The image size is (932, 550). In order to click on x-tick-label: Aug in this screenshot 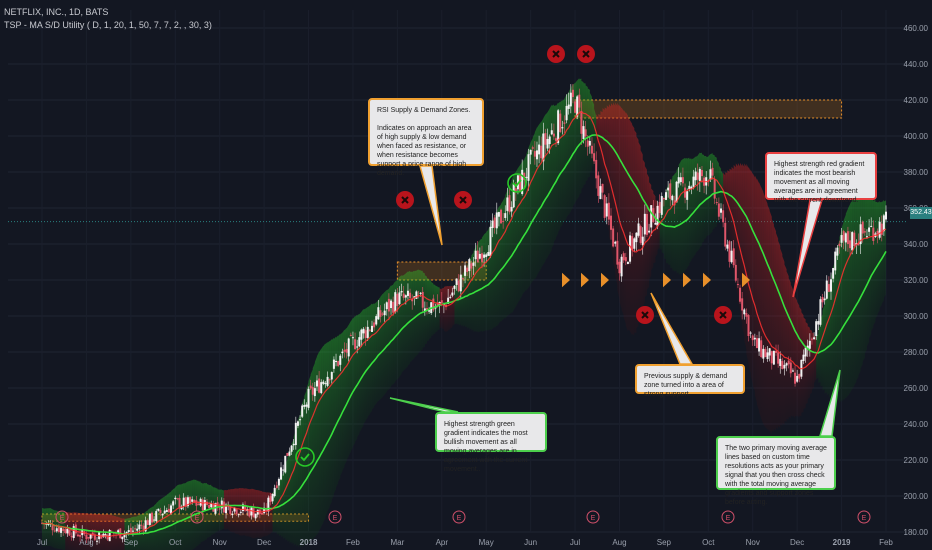, I will do `click(619, 542)`.